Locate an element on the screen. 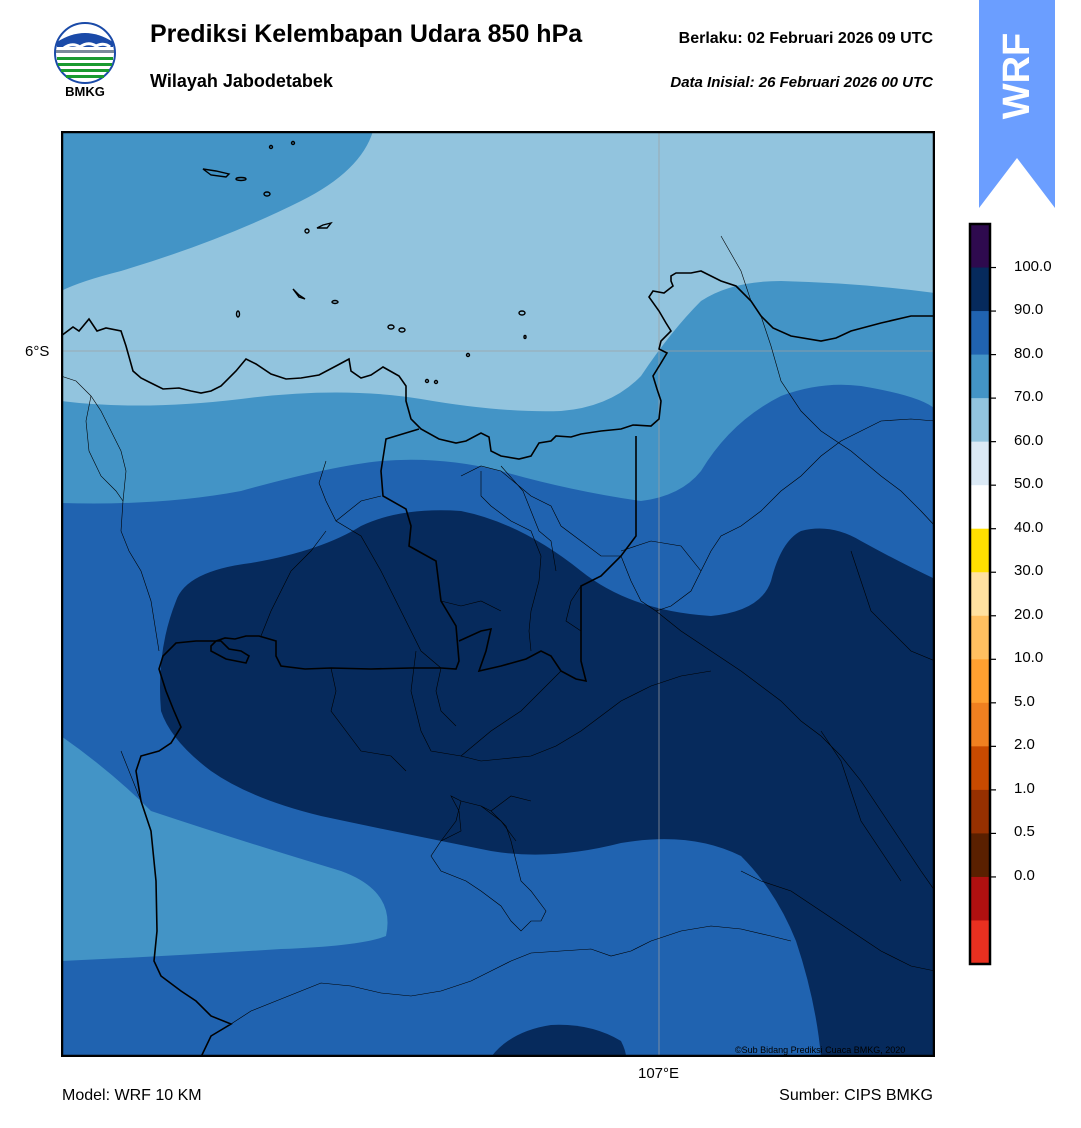 The height and width of the screenshot is (1128, 1081). bmkg-logo is located at coordinates (85, 53).